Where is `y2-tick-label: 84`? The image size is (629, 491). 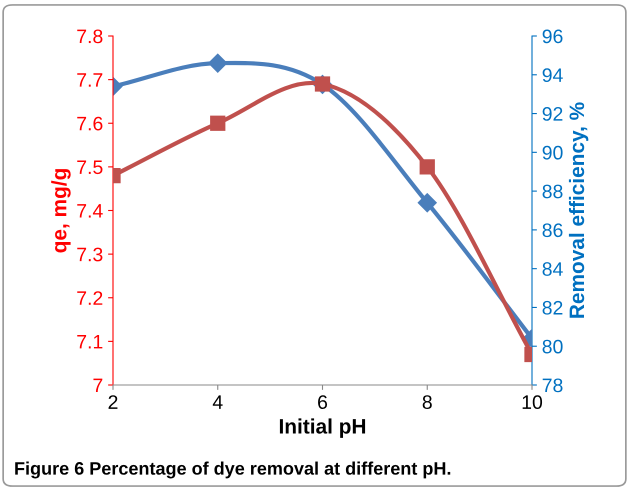
y2-tick-label: 84 is located at coordinates (552, 269).